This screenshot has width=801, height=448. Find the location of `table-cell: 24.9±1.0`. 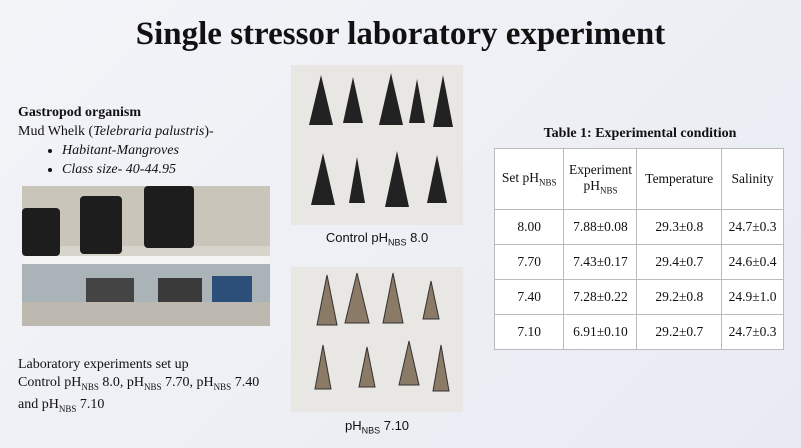

table-cell: 24.9±1.0 is located at coordinates (752, 297).